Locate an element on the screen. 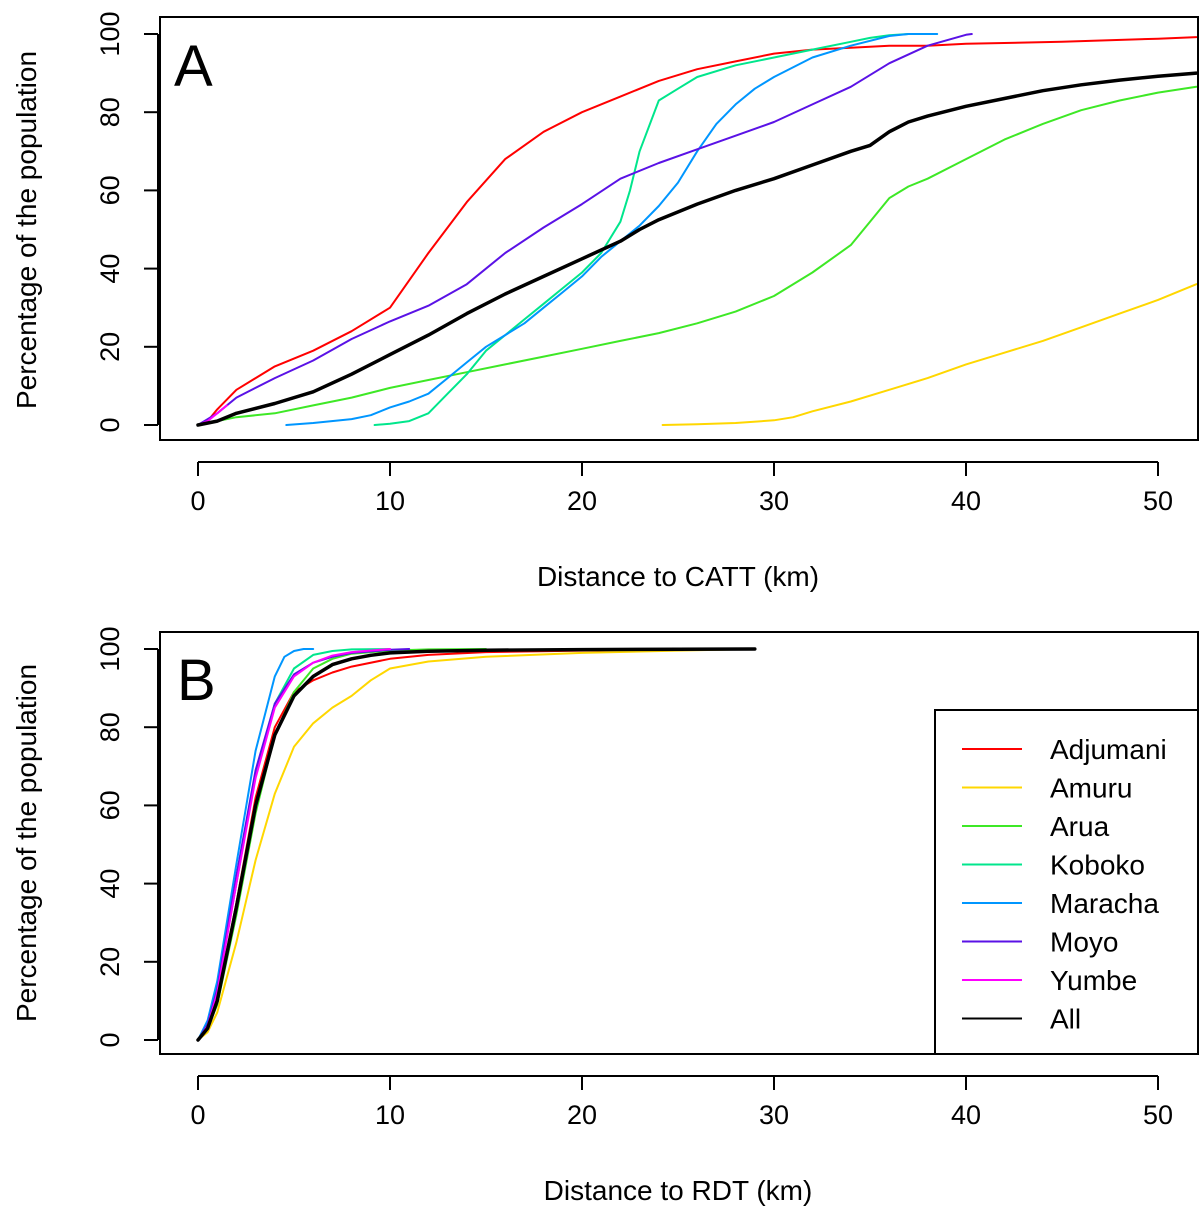  panel-a-y-axis: 0 20 40 60 80 100 is located at coordinates (127, 222).